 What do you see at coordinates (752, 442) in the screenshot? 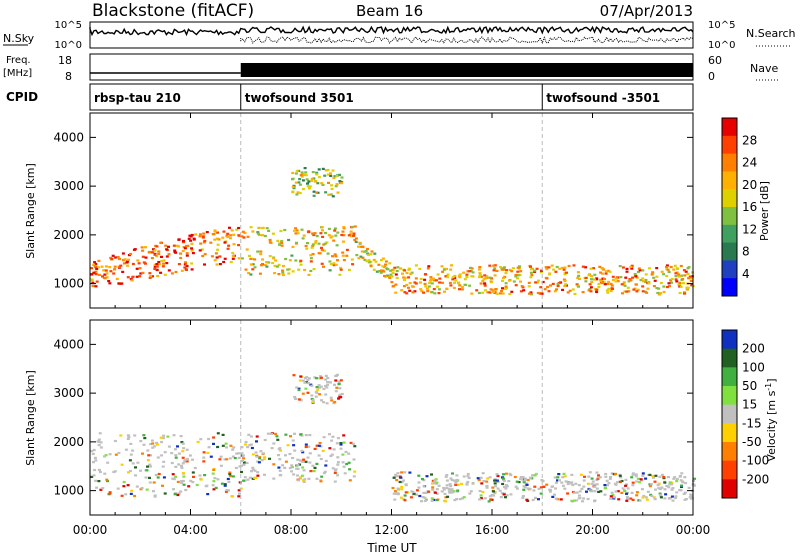
I see `colorbar-tick-label: -50` at bounding box center [752, 442].